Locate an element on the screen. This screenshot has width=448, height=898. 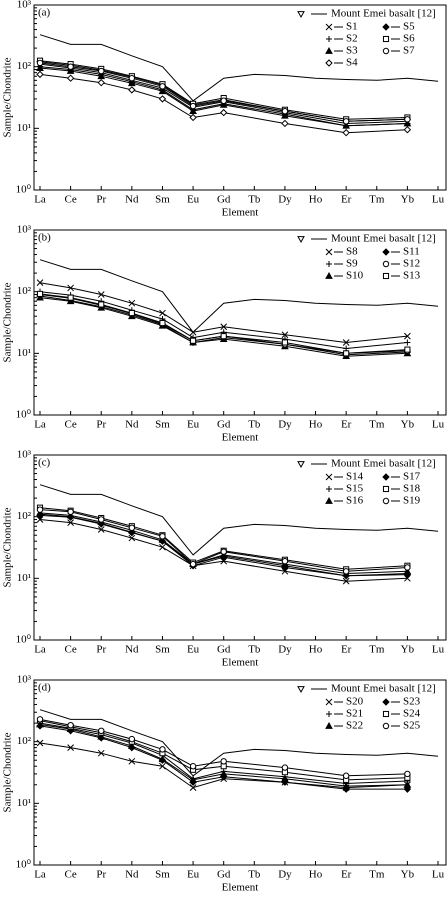
y-axis-title: Sample/Chondrite is located at coordinates (8, 322).